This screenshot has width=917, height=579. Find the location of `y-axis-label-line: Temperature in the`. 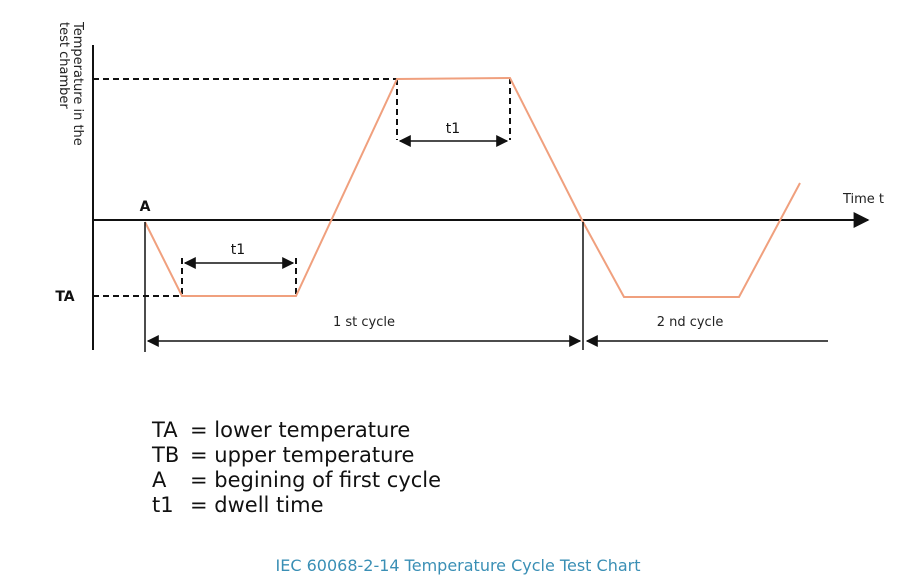

y-axis-label-line: Temperature in the is located at coordinates (77, 83).